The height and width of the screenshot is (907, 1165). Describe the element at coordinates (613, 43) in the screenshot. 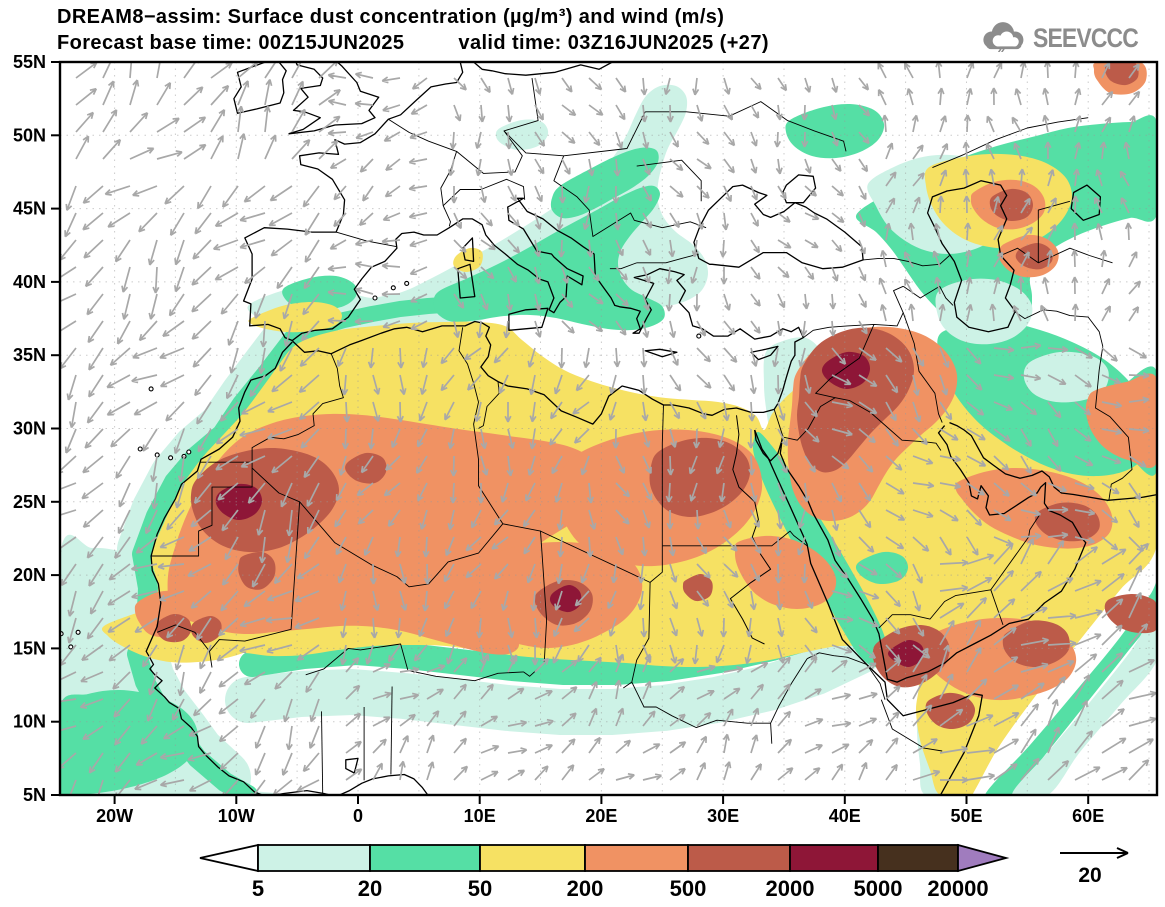

I see `valid-time: valid time: 03Z16JUN2025 (+27)` at that location.